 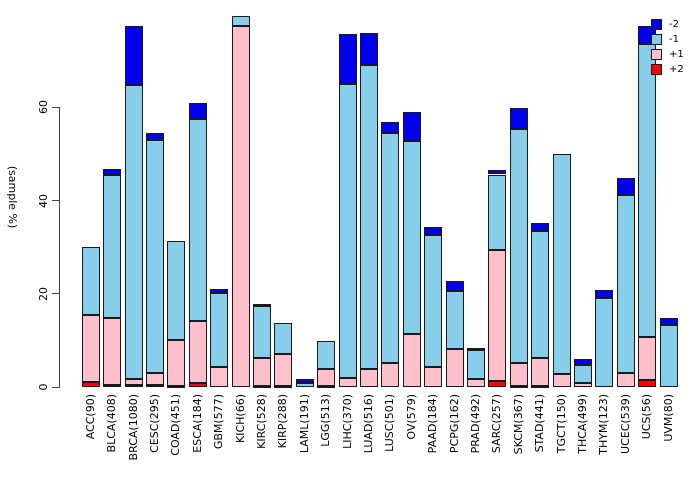 I want to click on bar-segment-CESC(295)--1, so click(x=154, y=256).